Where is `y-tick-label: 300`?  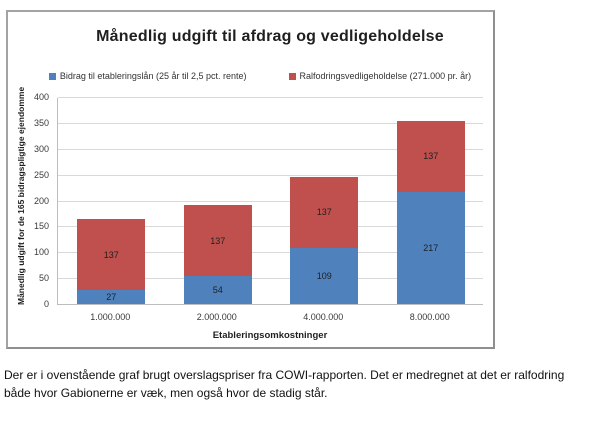 y-tick-label: 300 is located at coordinates (41, 148).